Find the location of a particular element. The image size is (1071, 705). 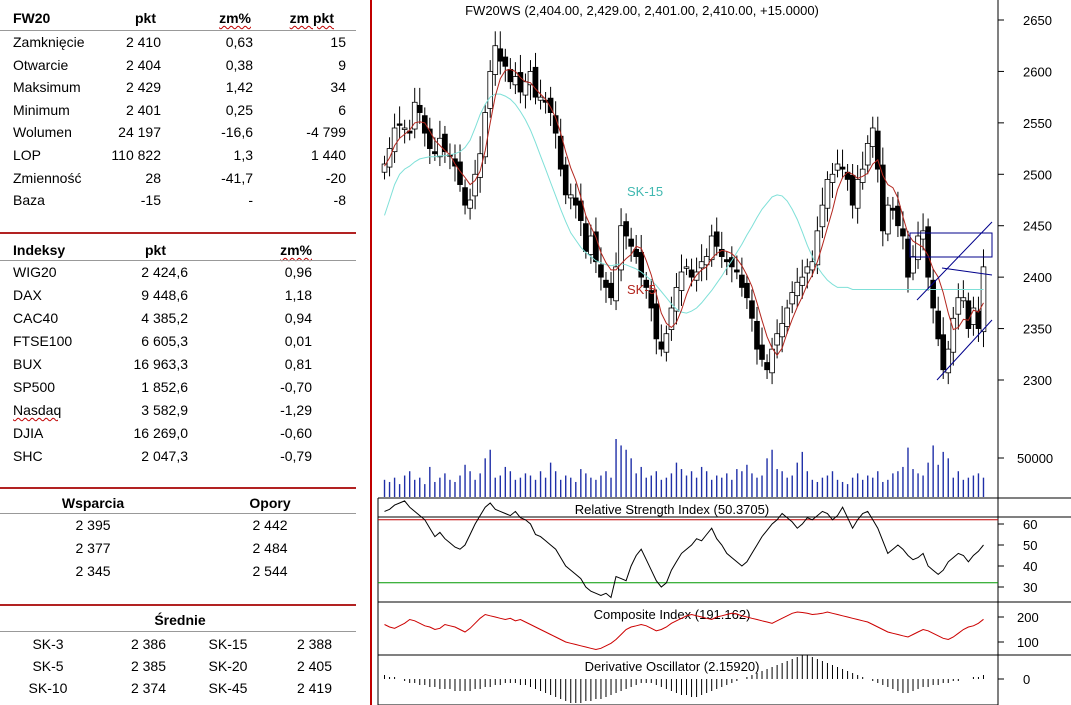

row-label: WIG20 is located at coordinates (35, 272).